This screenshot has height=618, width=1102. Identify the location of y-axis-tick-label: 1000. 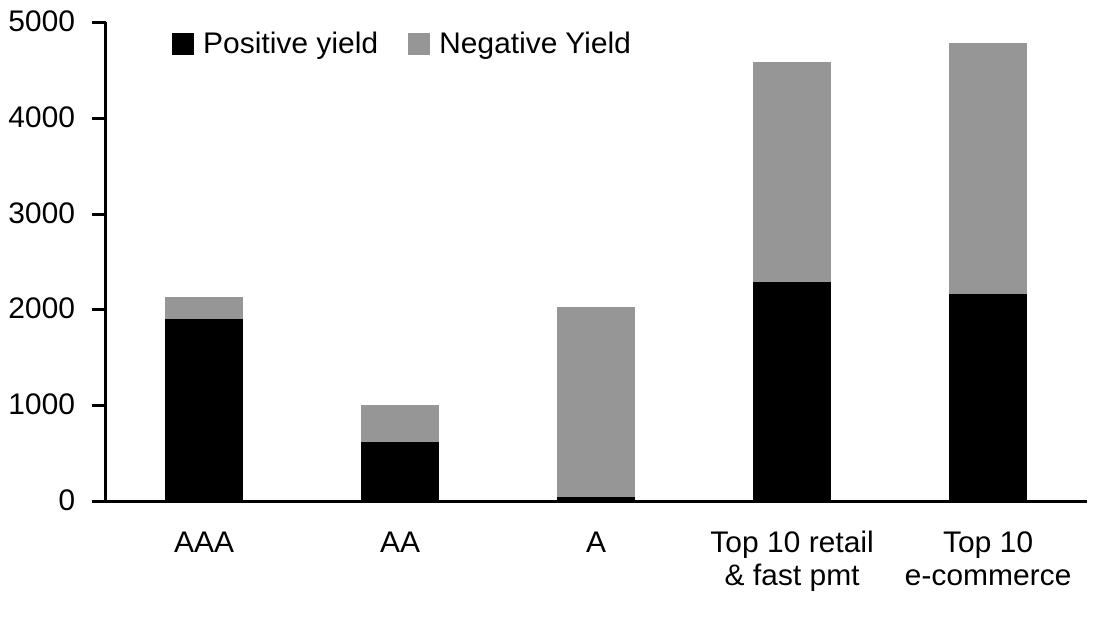
(41, 405).